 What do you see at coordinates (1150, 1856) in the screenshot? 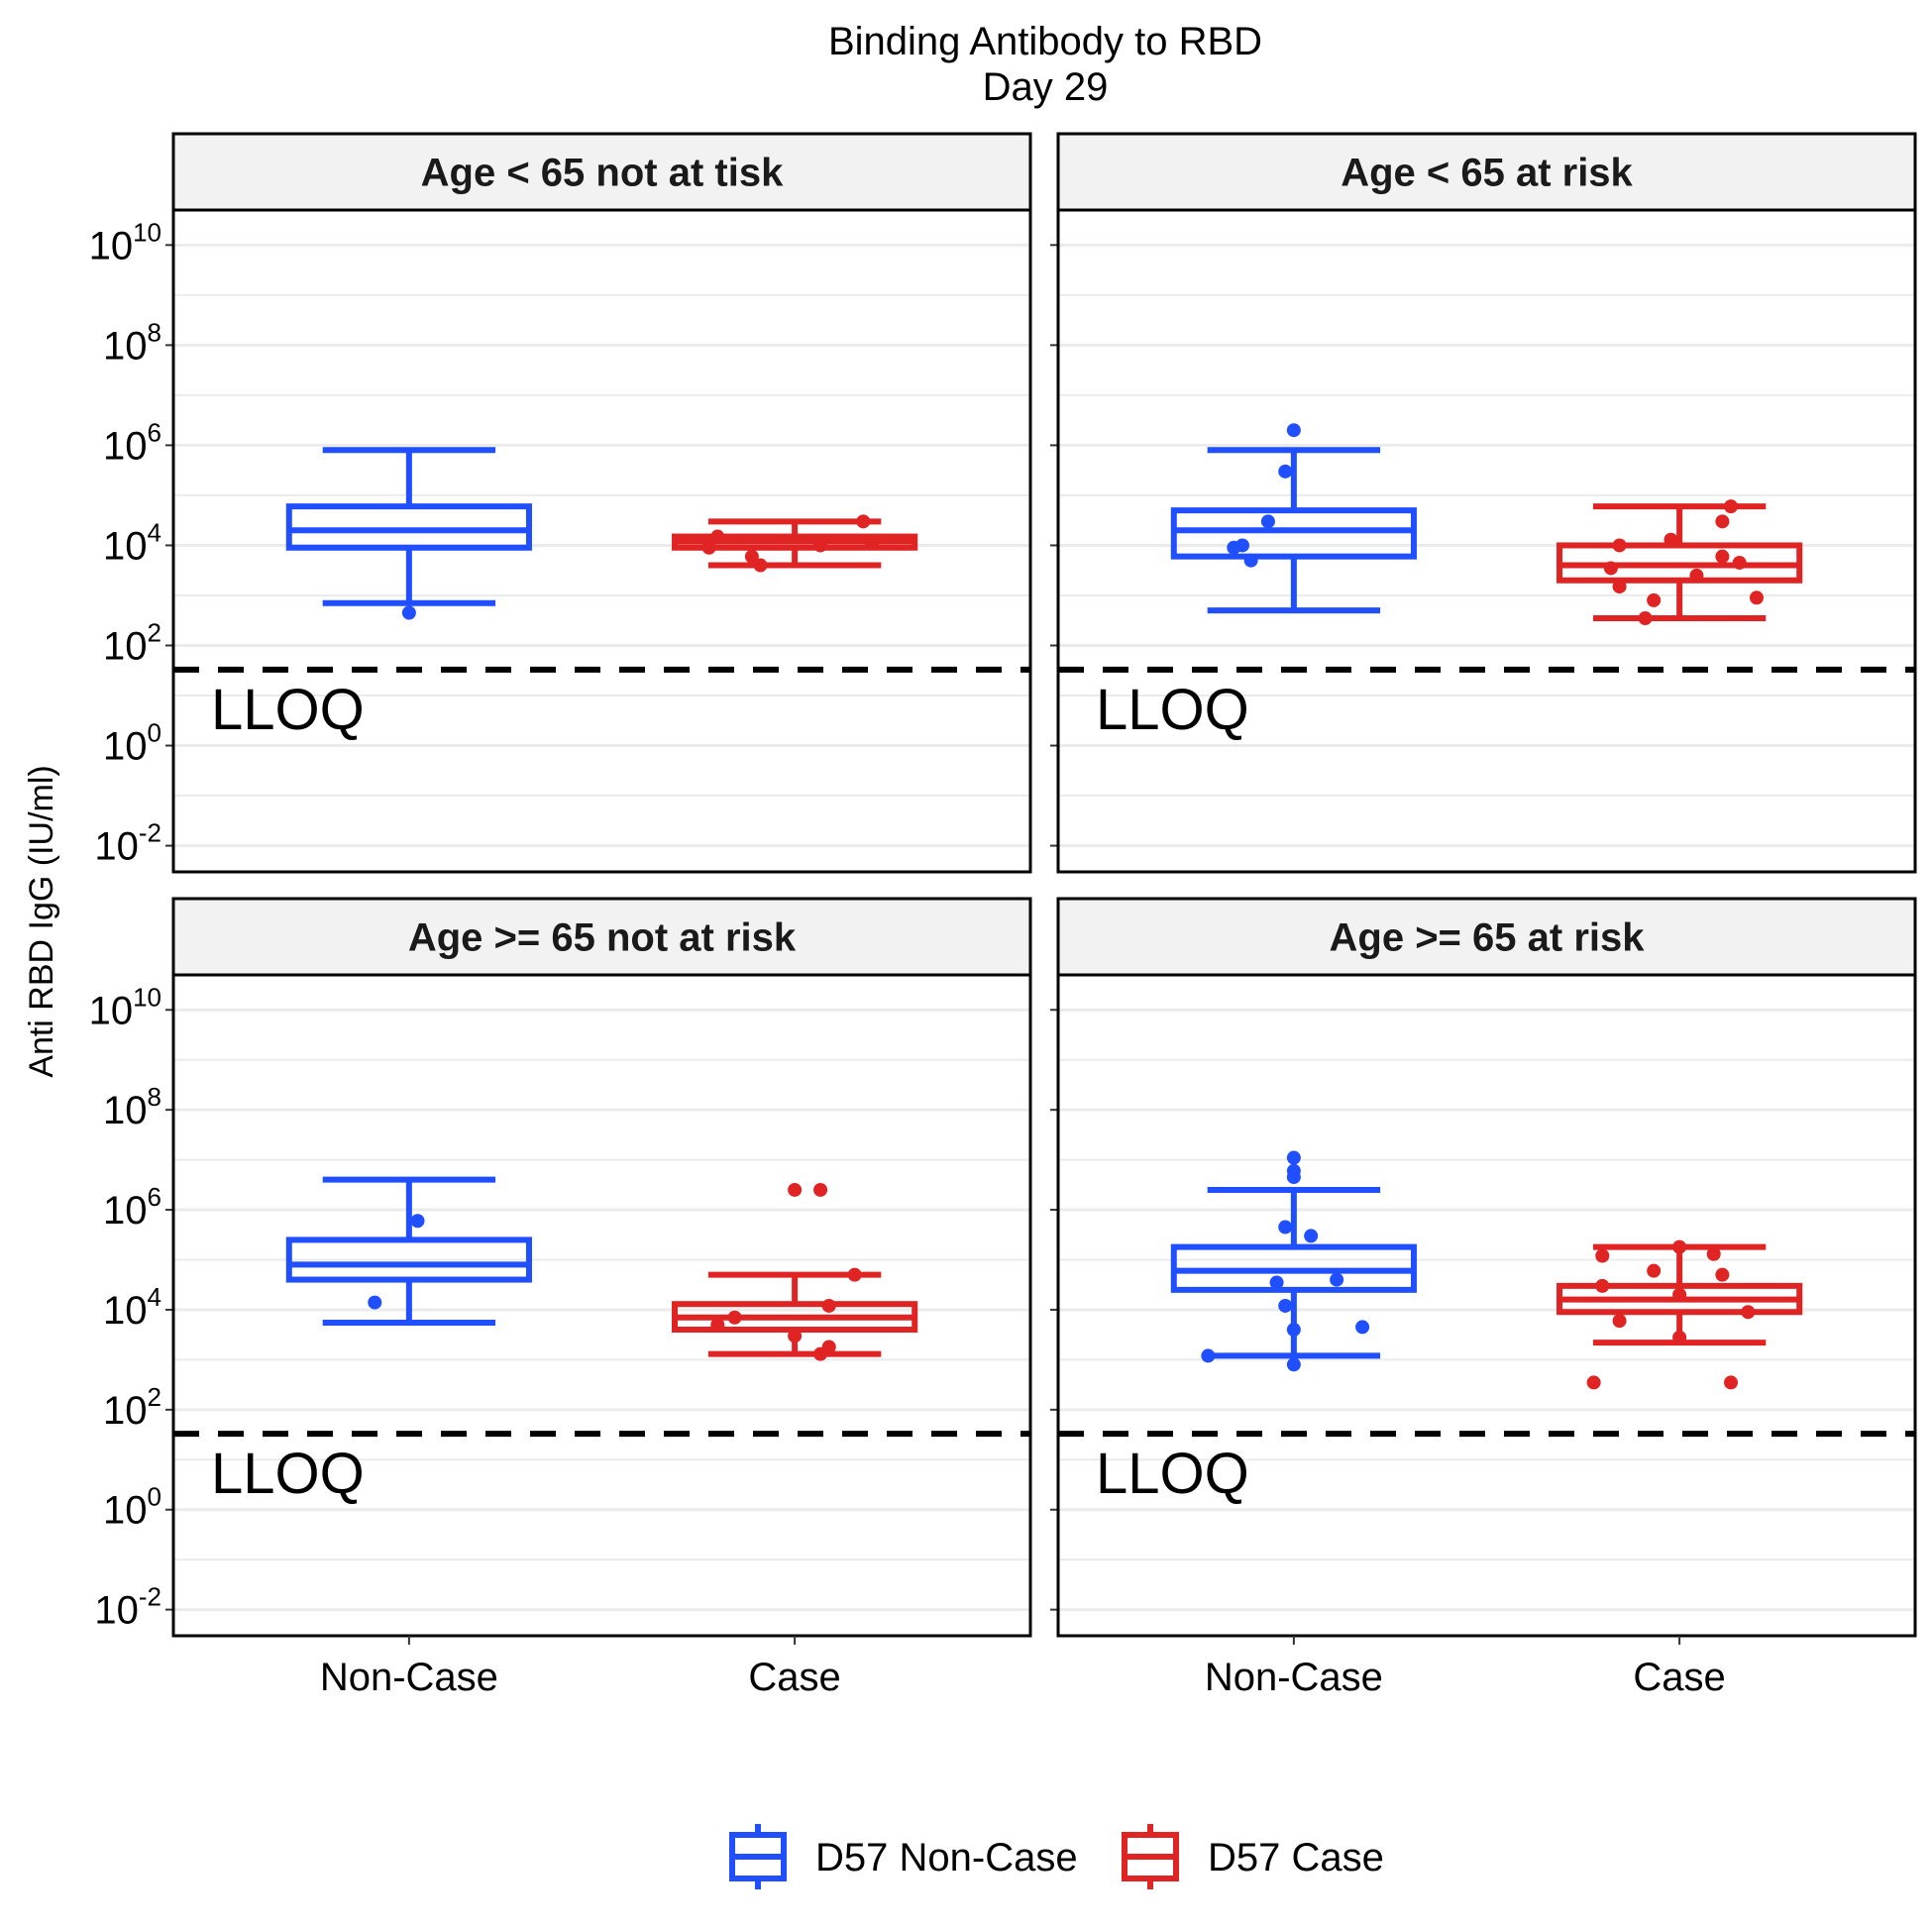
I see `legend-key` at bounding box center [1150, 1856].